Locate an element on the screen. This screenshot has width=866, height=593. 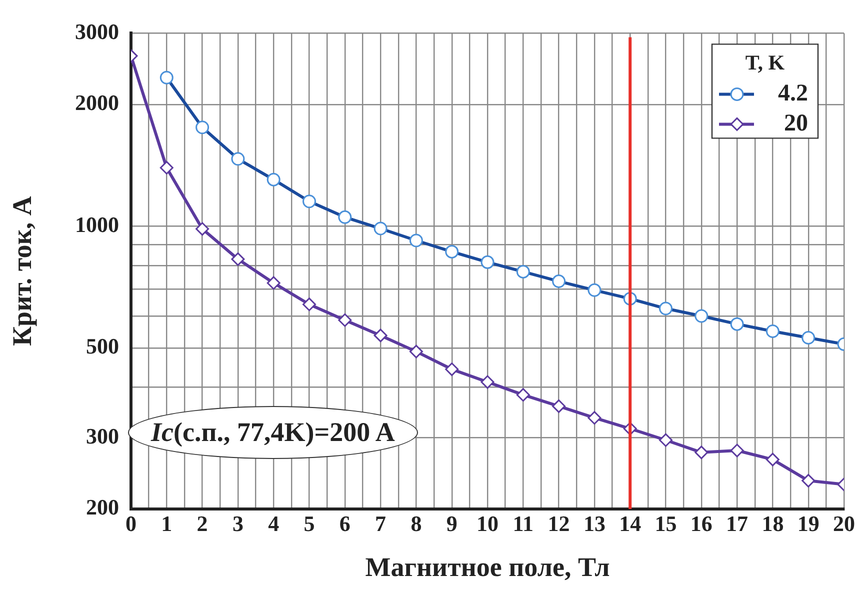
x-tick-label: 2 is located at coordinates (202, 523).